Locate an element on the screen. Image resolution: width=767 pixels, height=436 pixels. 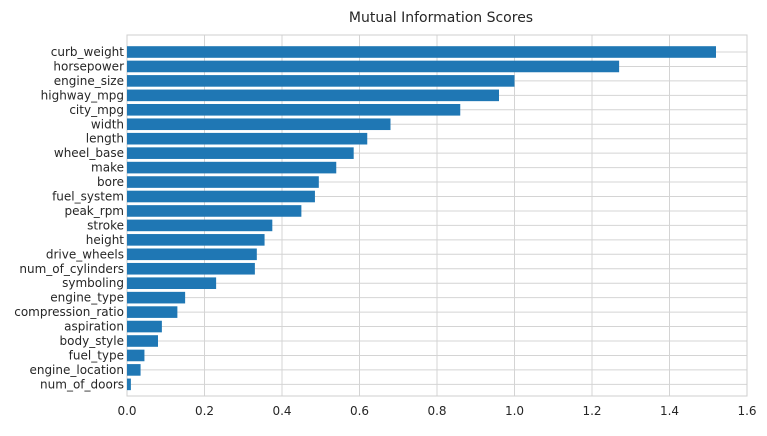
bar-engine-size is located at coordinates (321, 81).